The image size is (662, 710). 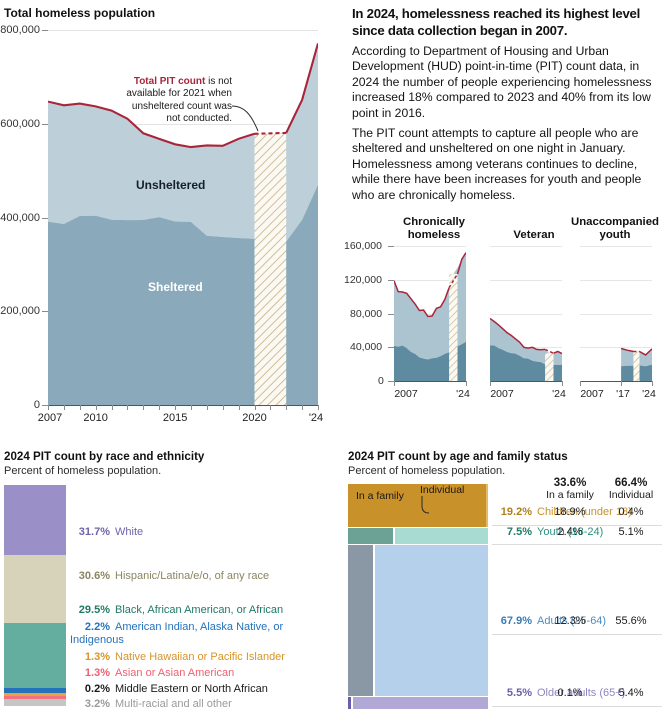 I want to click on age-pct: 5.5%, so click(x=519, y=693).